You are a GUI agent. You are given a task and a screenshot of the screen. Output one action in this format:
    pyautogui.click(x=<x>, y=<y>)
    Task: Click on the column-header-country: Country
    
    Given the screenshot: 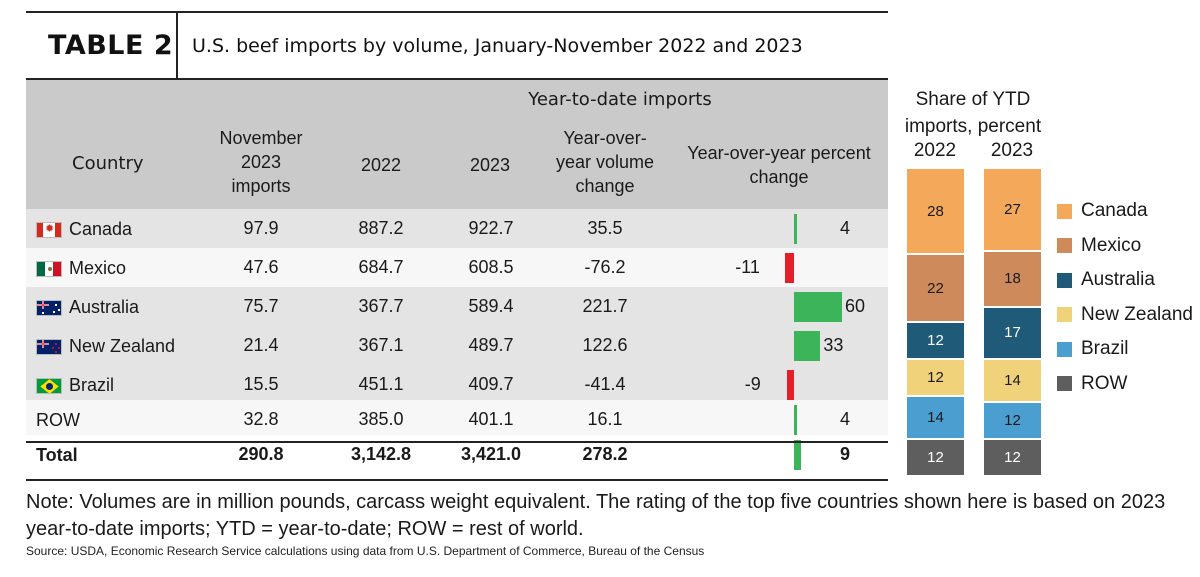 What is the action you would take?
    pyautogui.click(x=108, y=163)
    